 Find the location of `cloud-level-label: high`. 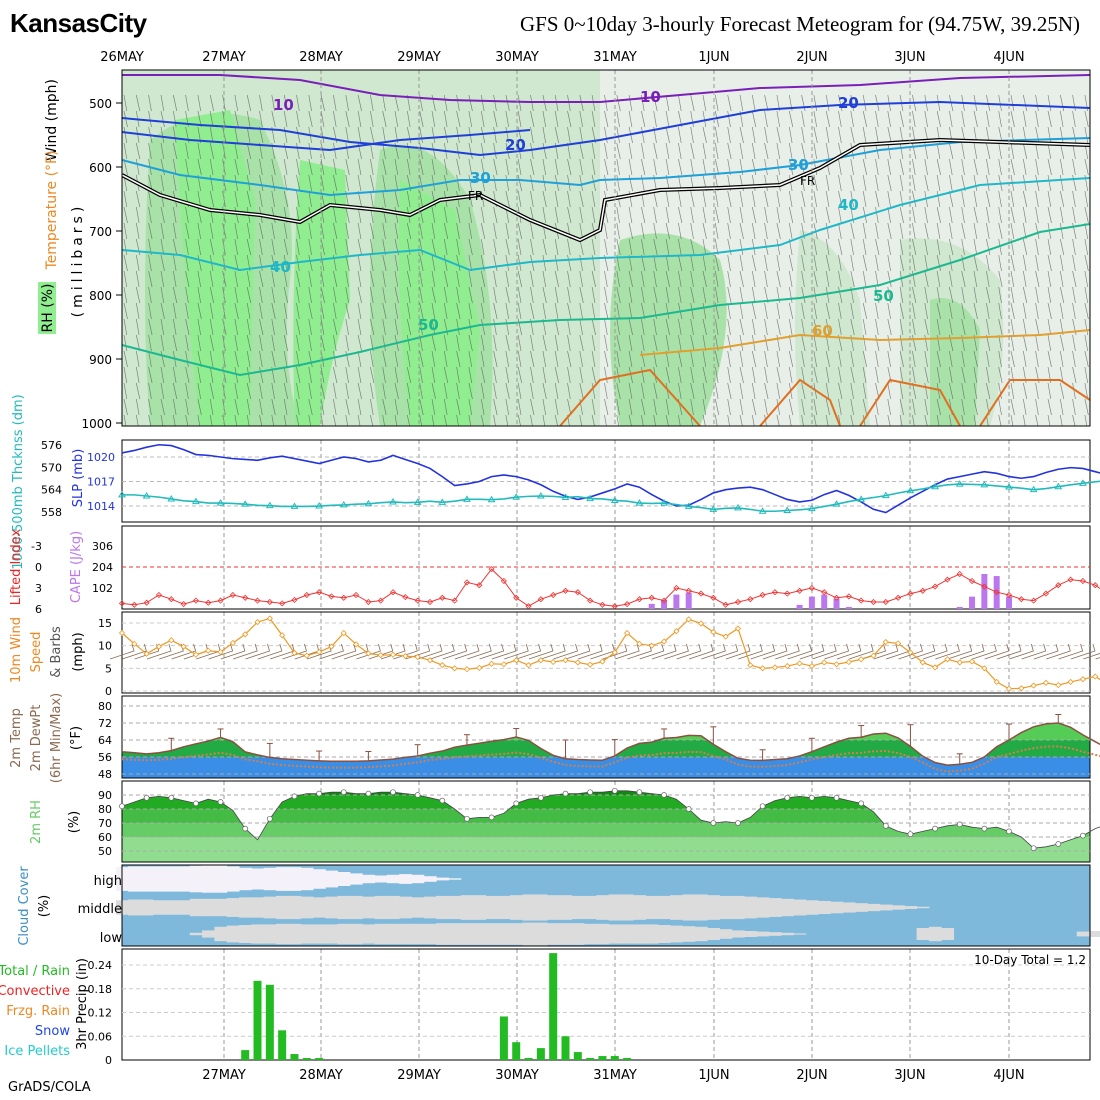

cloud-level-label: high is located at coordinates (108, 881).